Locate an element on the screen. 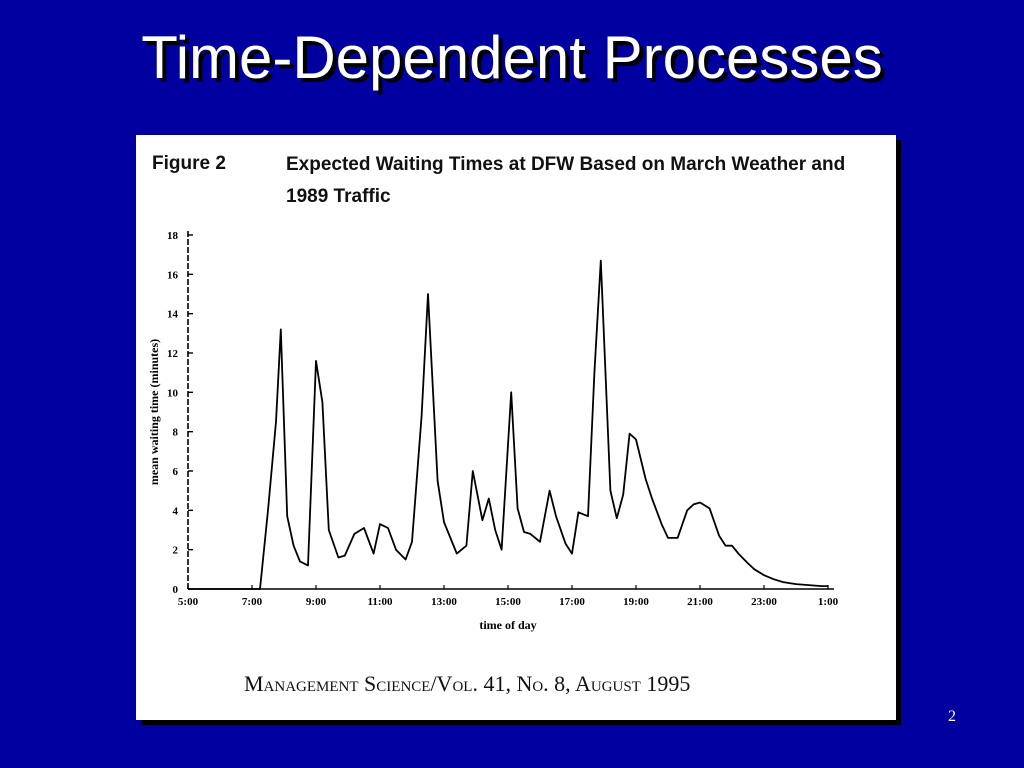  y-tick-label: 8 is located at coordinates (176, 433).